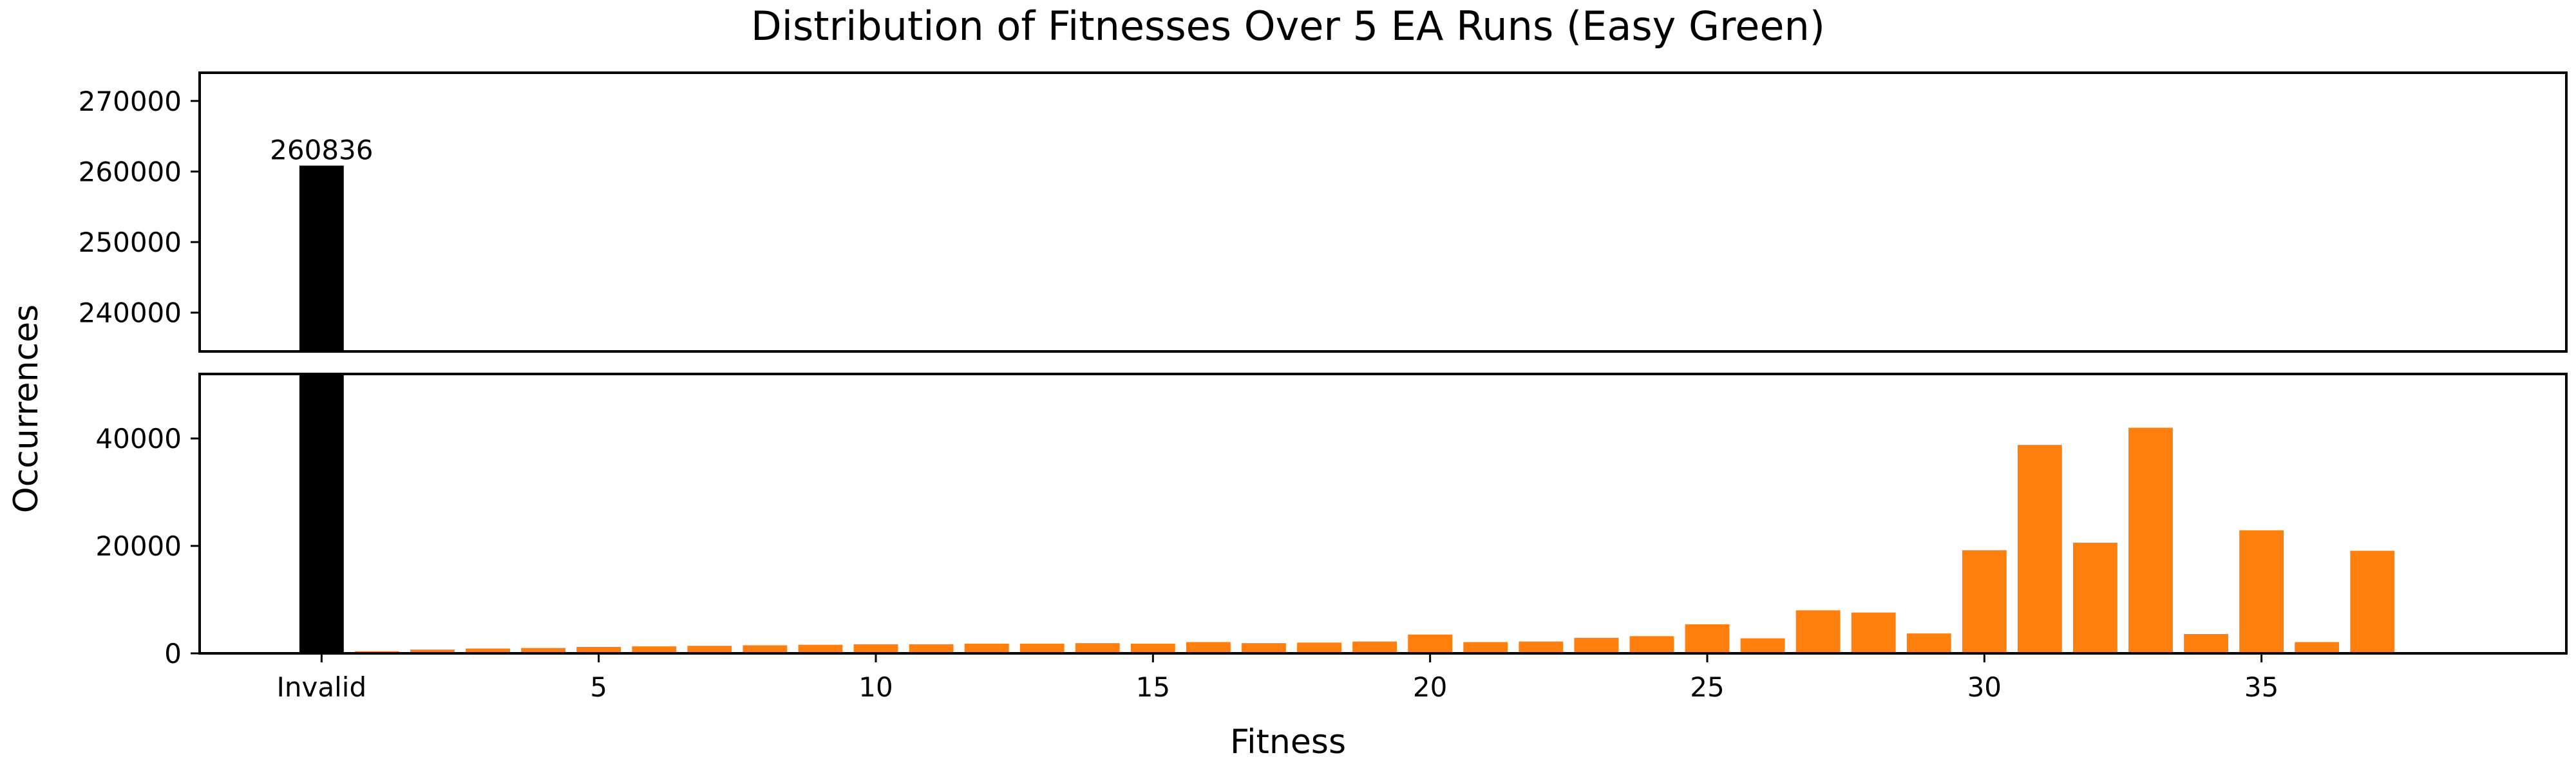 The image size is (2576, 775). Describe the element at coordinates (2261, 687) in the screenshot. I see `x-tick-label: 35` at that location.